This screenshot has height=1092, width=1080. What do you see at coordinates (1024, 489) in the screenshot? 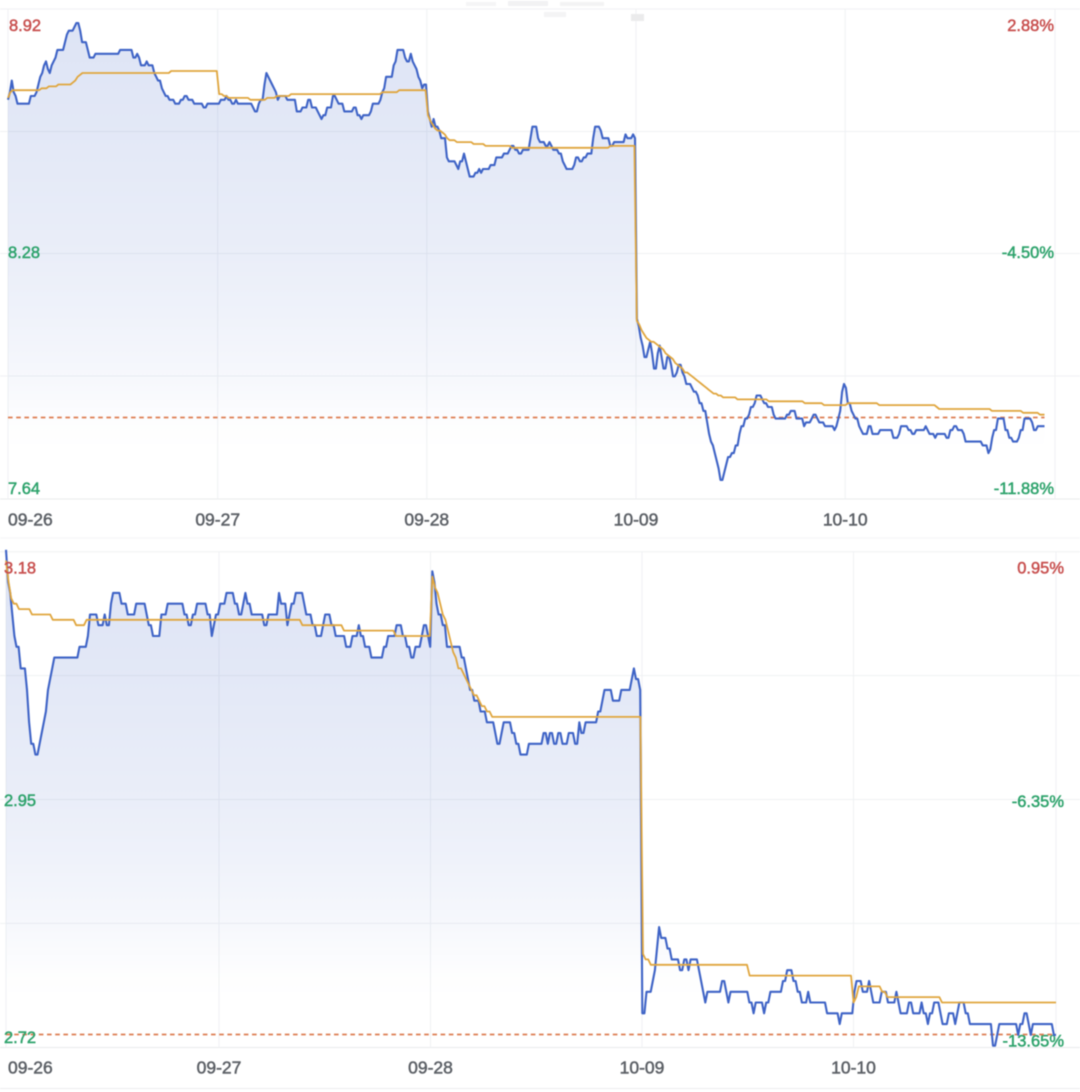
I see `svg-text: -11.88%` at bounding box center [1024, 489].